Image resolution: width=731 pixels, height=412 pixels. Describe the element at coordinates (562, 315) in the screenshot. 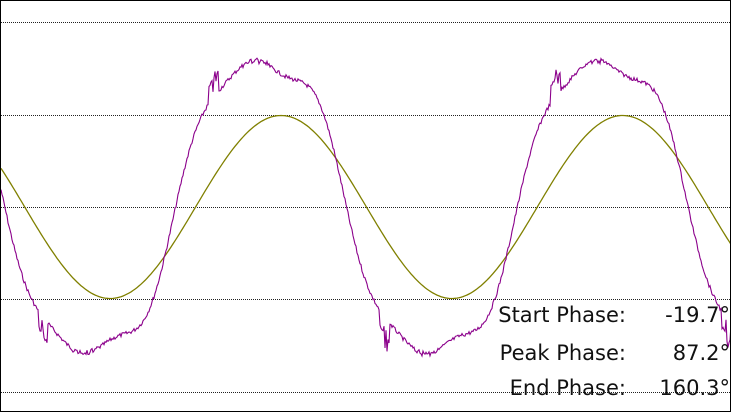

I see `start-phase-label: Start Phase:` at that location.